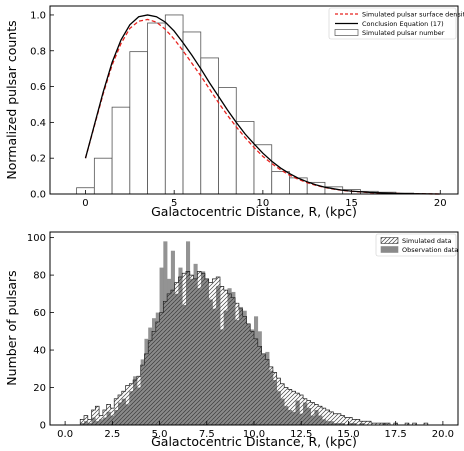 The width and height of the screenshot is (464, 451). What do you see at coordinates (430, 250) in the screenshot?
I see `legend-observation-data-label: Observation data` at bounding box center [430, 250].